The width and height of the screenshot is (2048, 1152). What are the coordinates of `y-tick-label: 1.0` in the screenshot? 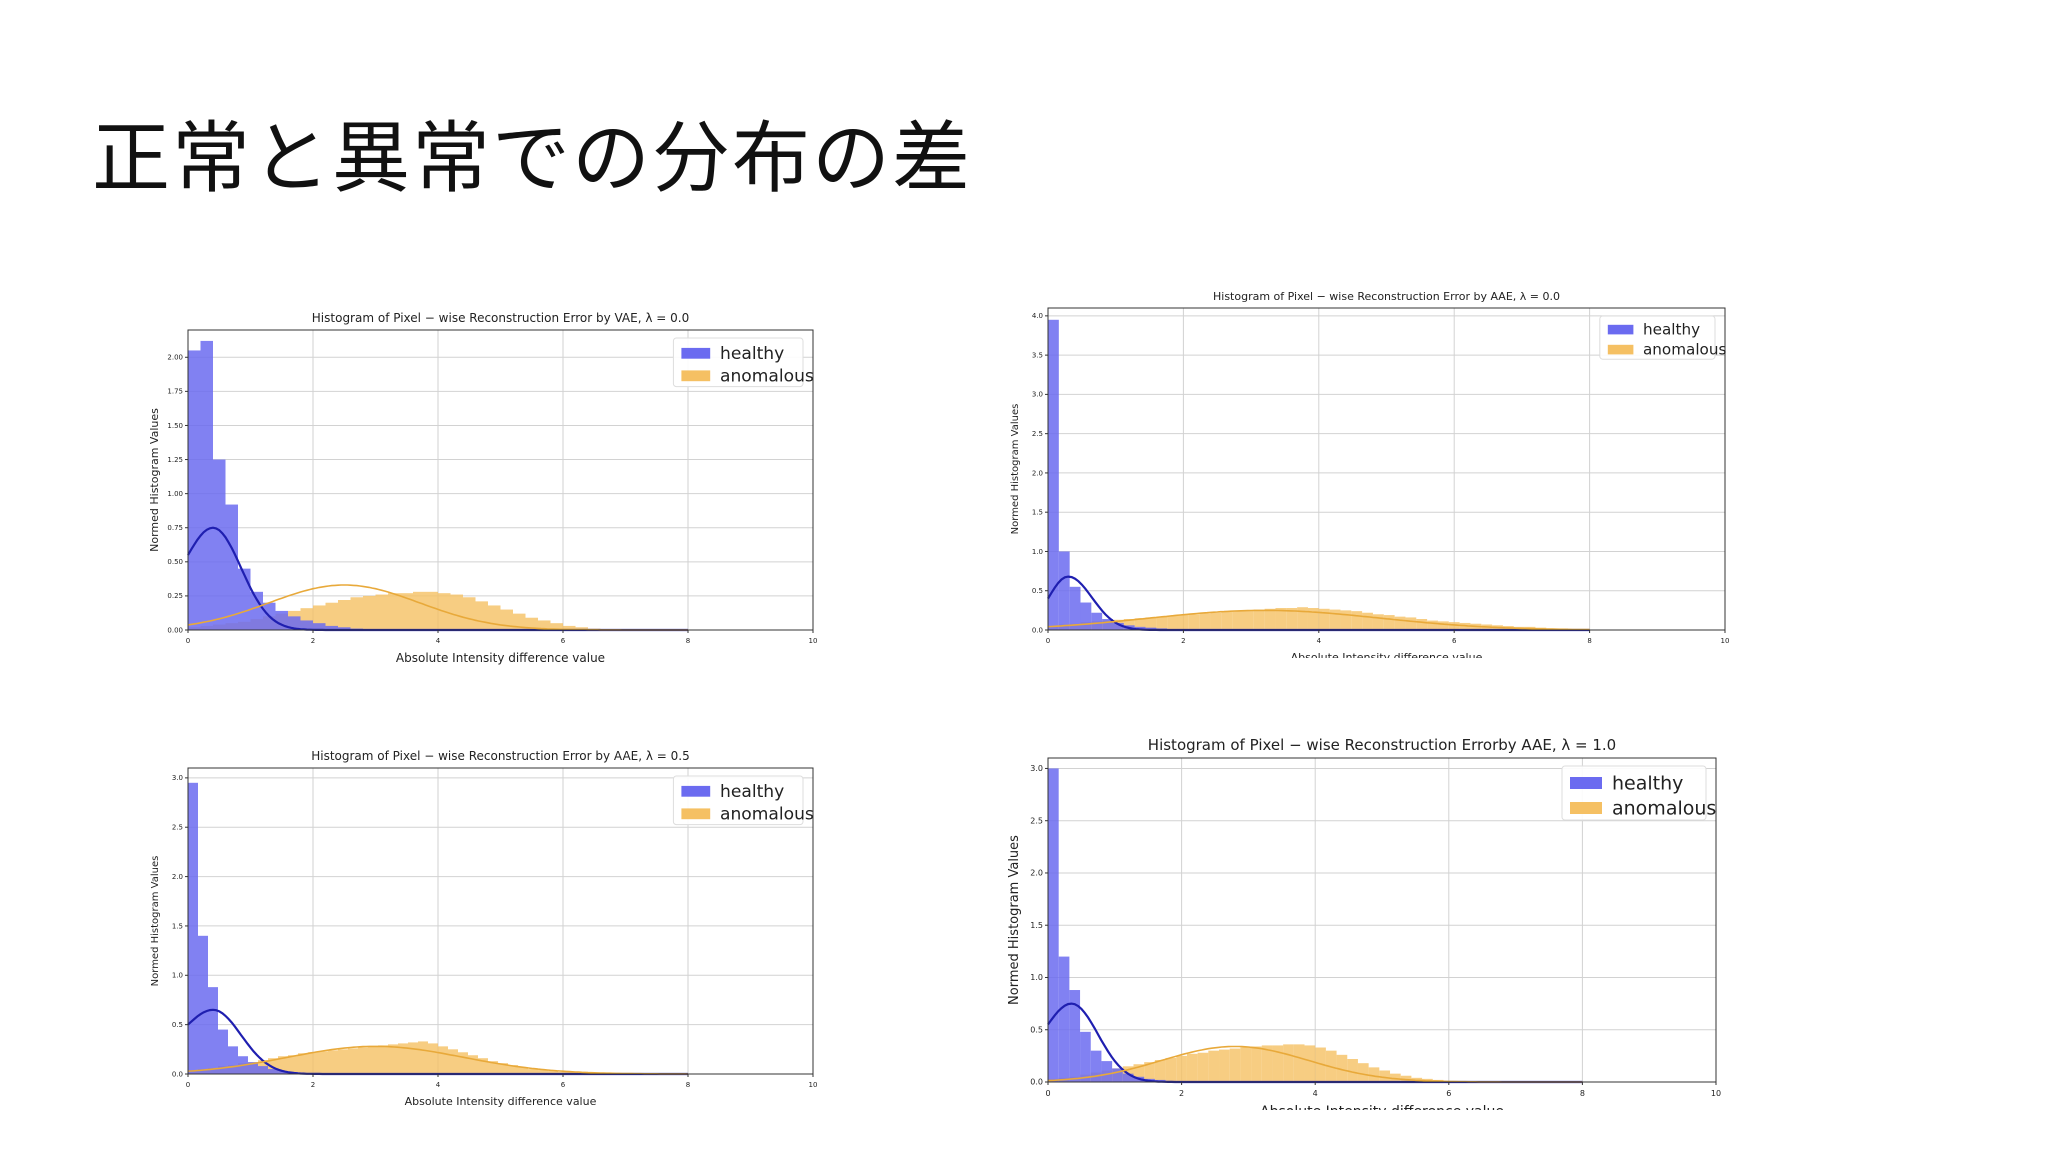 It's located at (177, 976).